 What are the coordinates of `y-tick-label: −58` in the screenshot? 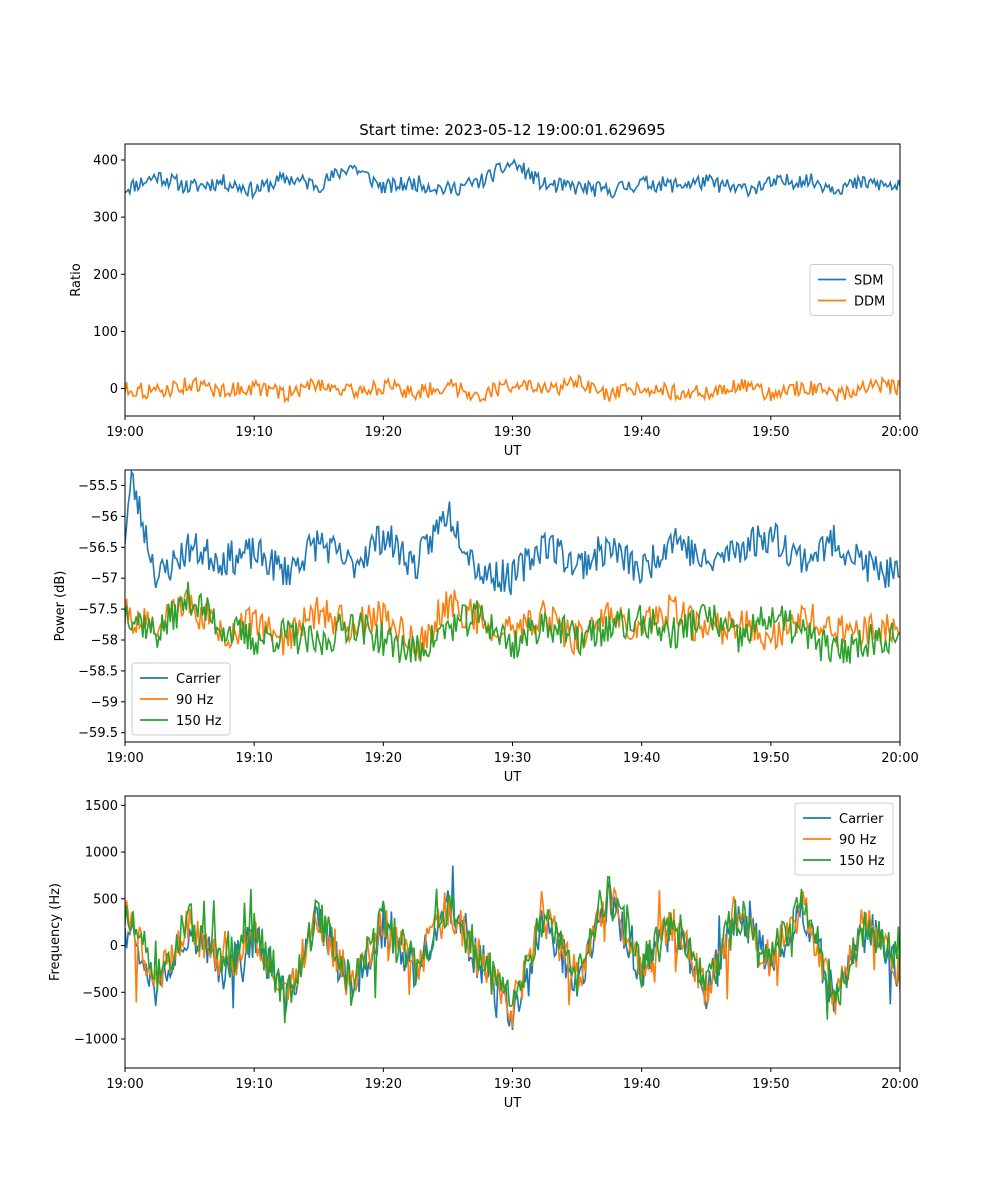 It's located at (104, 641).